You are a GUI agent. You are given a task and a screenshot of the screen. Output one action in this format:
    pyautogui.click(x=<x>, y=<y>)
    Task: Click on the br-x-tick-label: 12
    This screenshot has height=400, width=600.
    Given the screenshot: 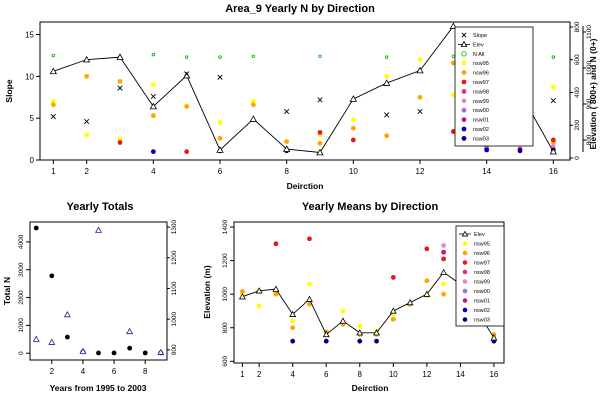 What is the action you would take?
    pyautogui.click(x=426, y=374)
    